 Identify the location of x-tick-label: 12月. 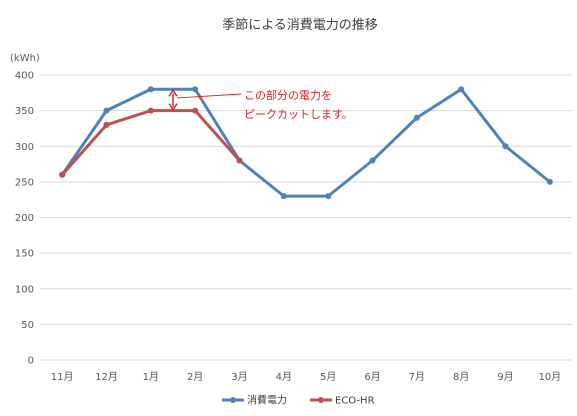
(106, 377).